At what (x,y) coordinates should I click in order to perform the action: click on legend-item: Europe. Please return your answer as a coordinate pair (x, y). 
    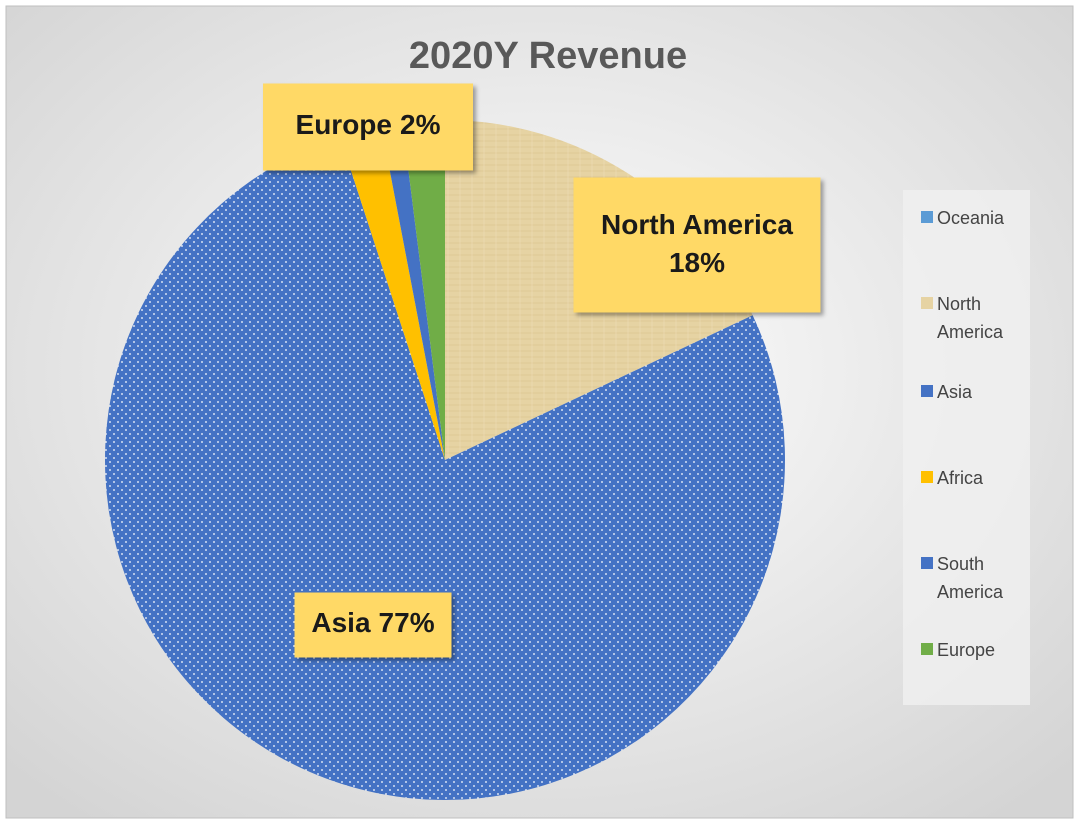
    Looking at the image, I should click on (971, 650).